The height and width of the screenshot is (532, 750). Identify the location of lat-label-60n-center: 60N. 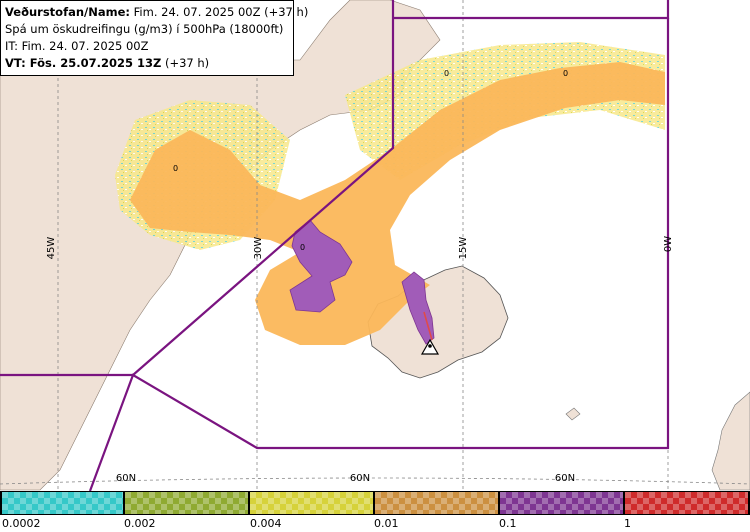
(360, 478).